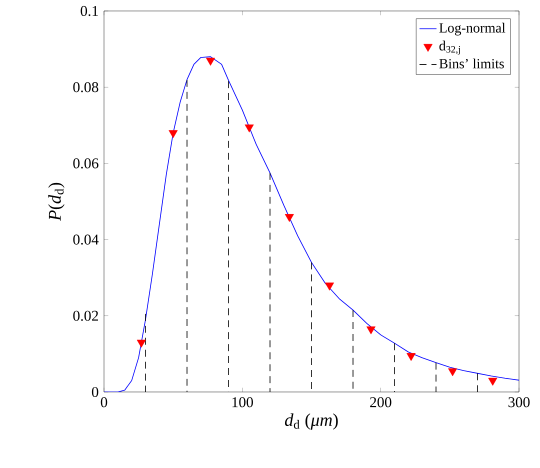  What do you see at coordinates (85, 315) in the screenshot?
I see `y-tick-label: 0.02` at bounding box center [85, 315].